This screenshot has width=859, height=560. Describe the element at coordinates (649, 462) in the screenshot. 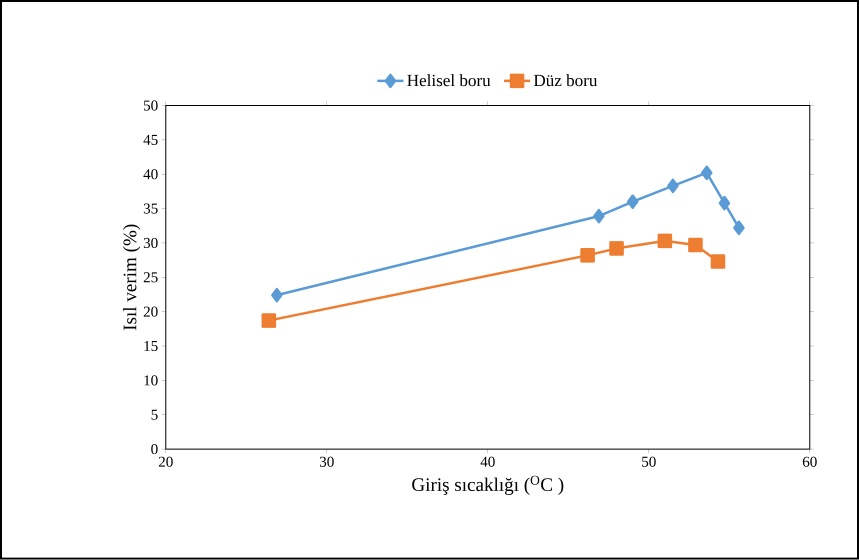

I see `x-tick-label: 50` at that location.